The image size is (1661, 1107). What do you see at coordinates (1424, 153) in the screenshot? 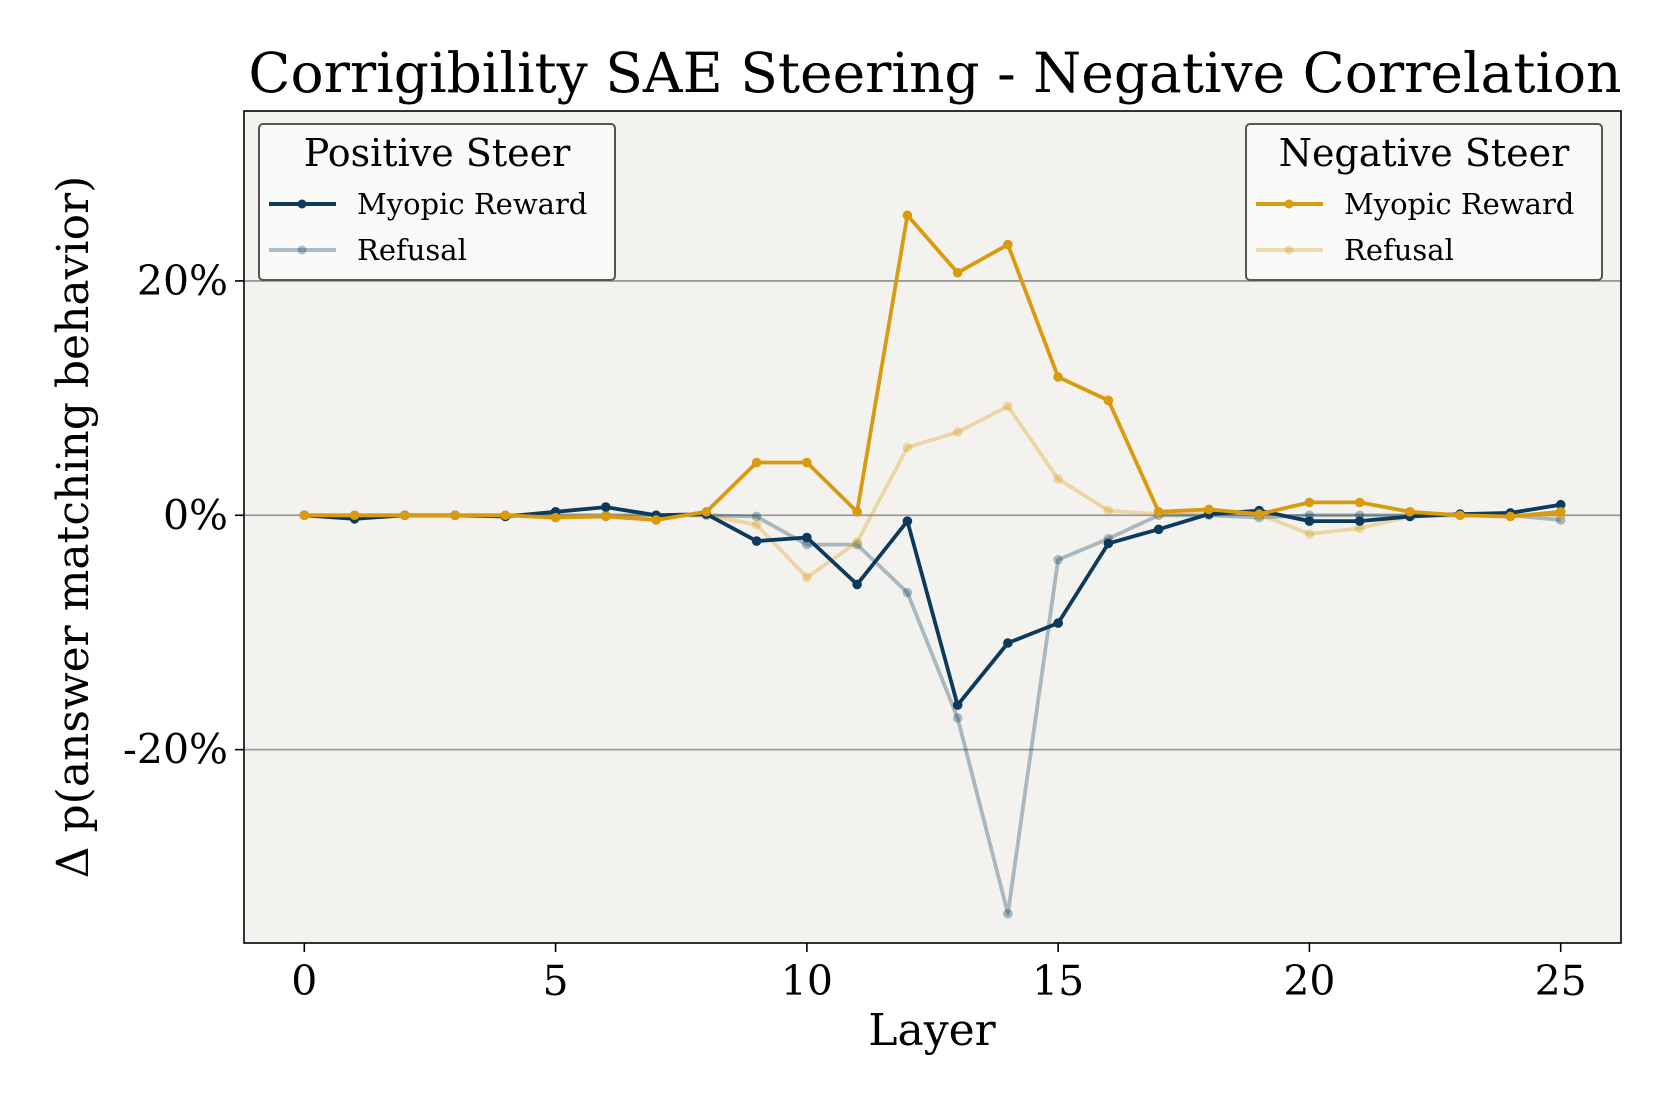
I see `legend-title: Negative Steer` at bounding box center [1424, 153].